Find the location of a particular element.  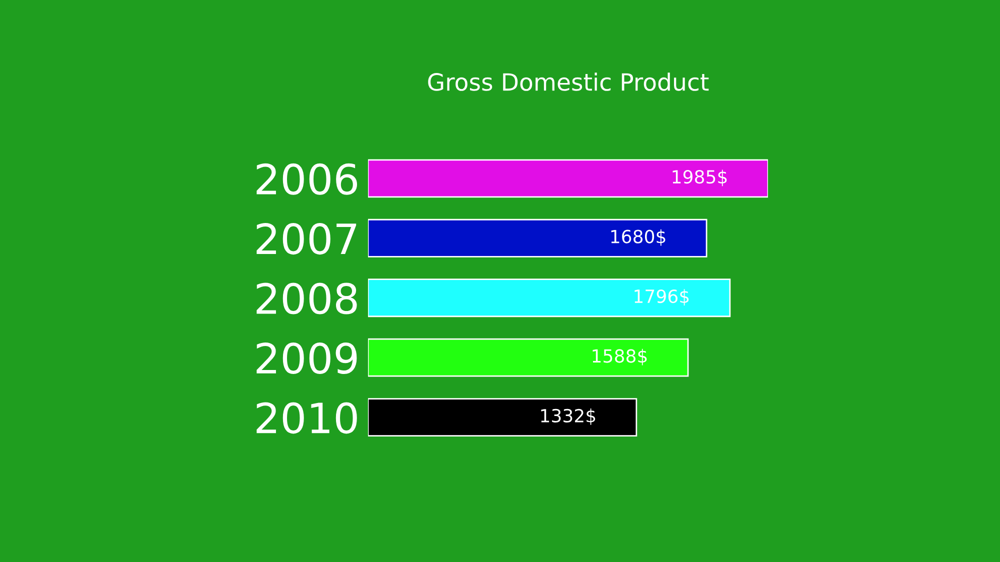

data-label: 1985$ is located at coordinates (699, 178).